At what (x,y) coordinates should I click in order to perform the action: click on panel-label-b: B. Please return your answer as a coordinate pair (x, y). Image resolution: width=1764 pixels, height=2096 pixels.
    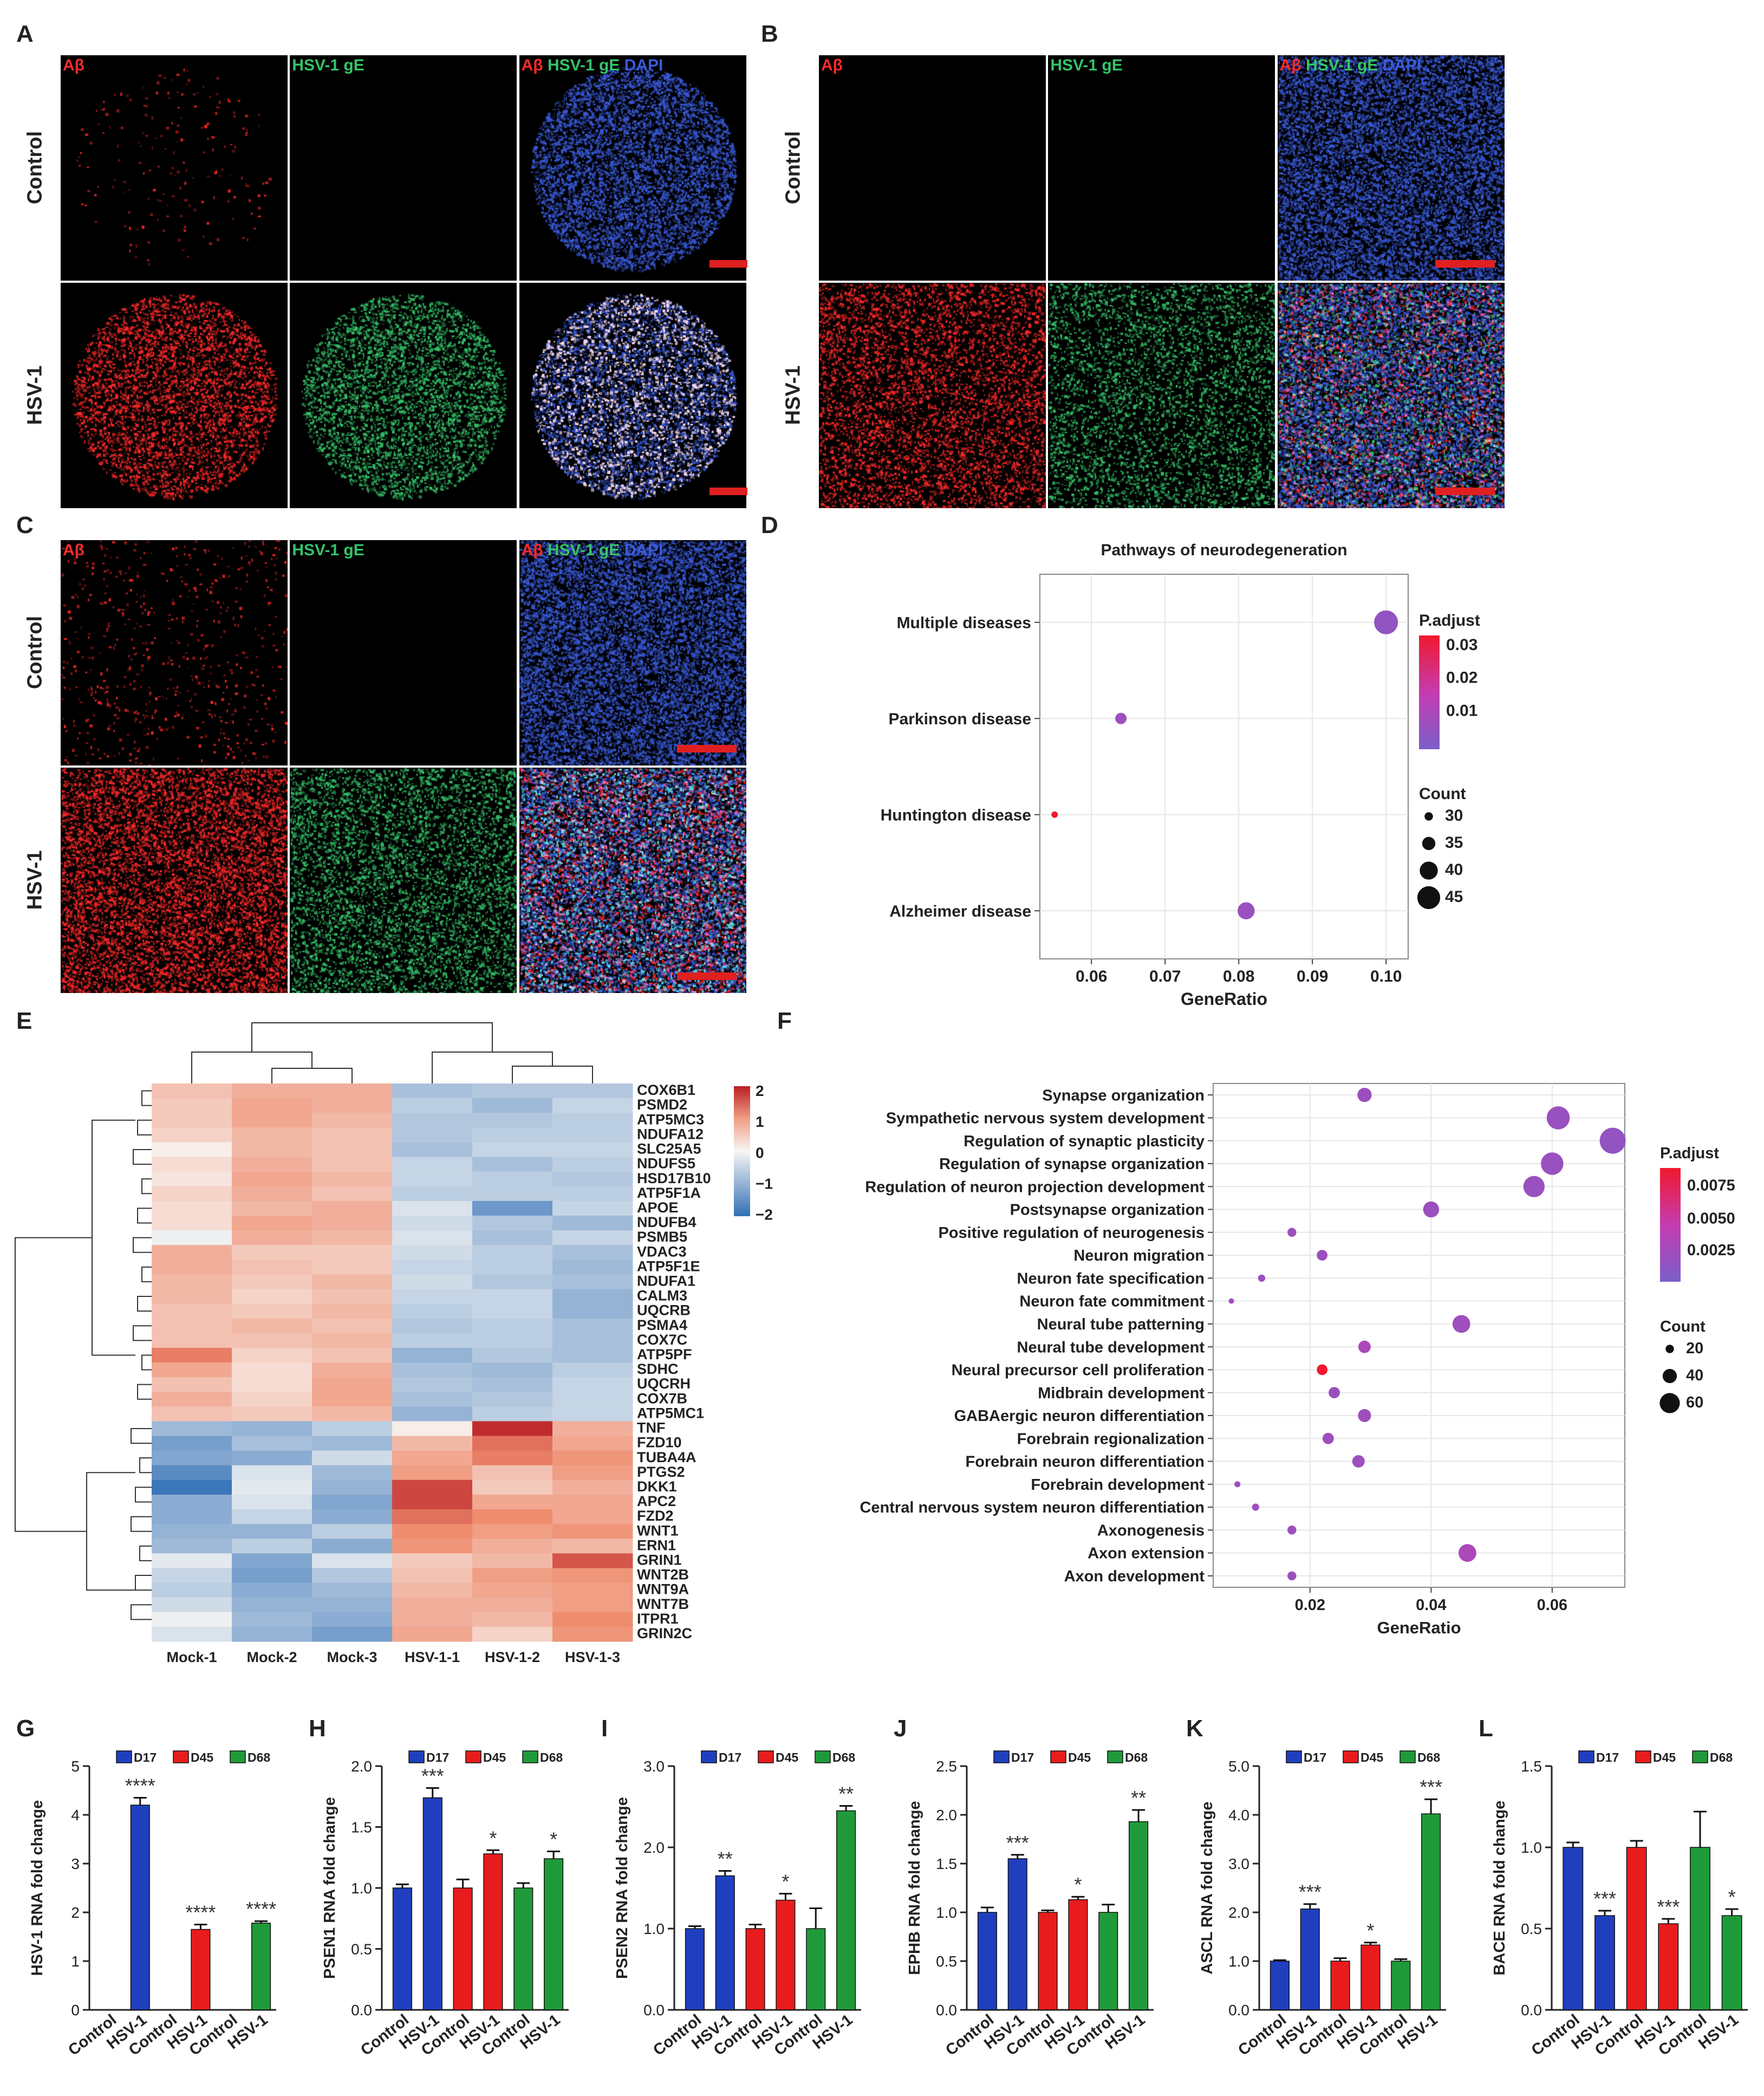
    Looking at the image, I should click on (770, 34).